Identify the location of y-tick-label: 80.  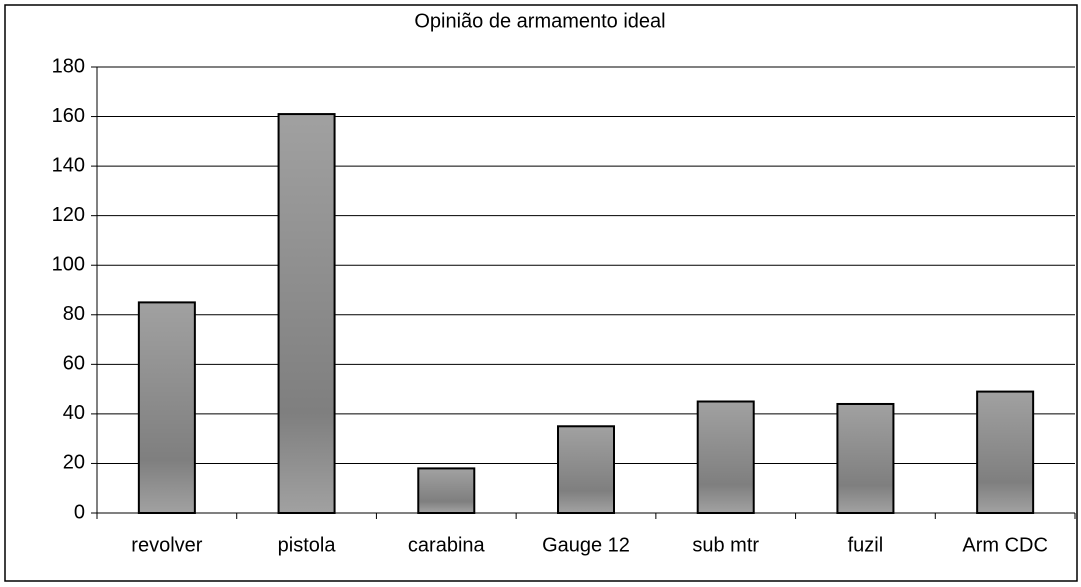
(74, 314).